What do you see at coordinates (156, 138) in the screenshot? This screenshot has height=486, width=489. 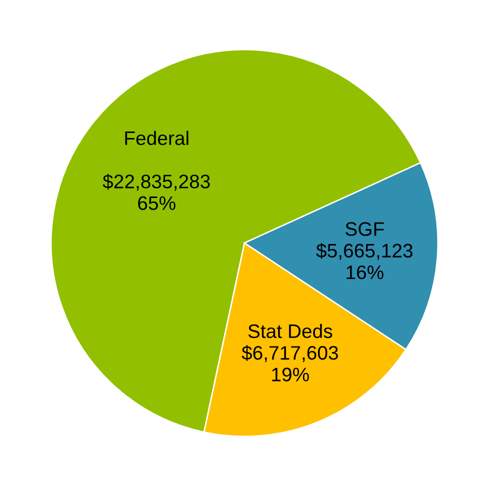 I see `slice-label: Federal` at bounding box center [156, 138].